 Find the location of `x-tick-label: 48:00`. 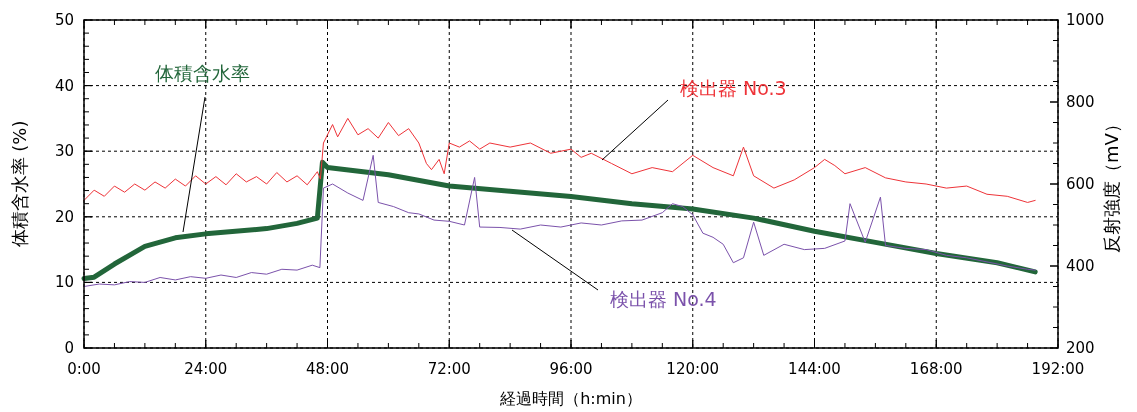

x-tick-label: 48:00 is located at coordinates (327, 369).